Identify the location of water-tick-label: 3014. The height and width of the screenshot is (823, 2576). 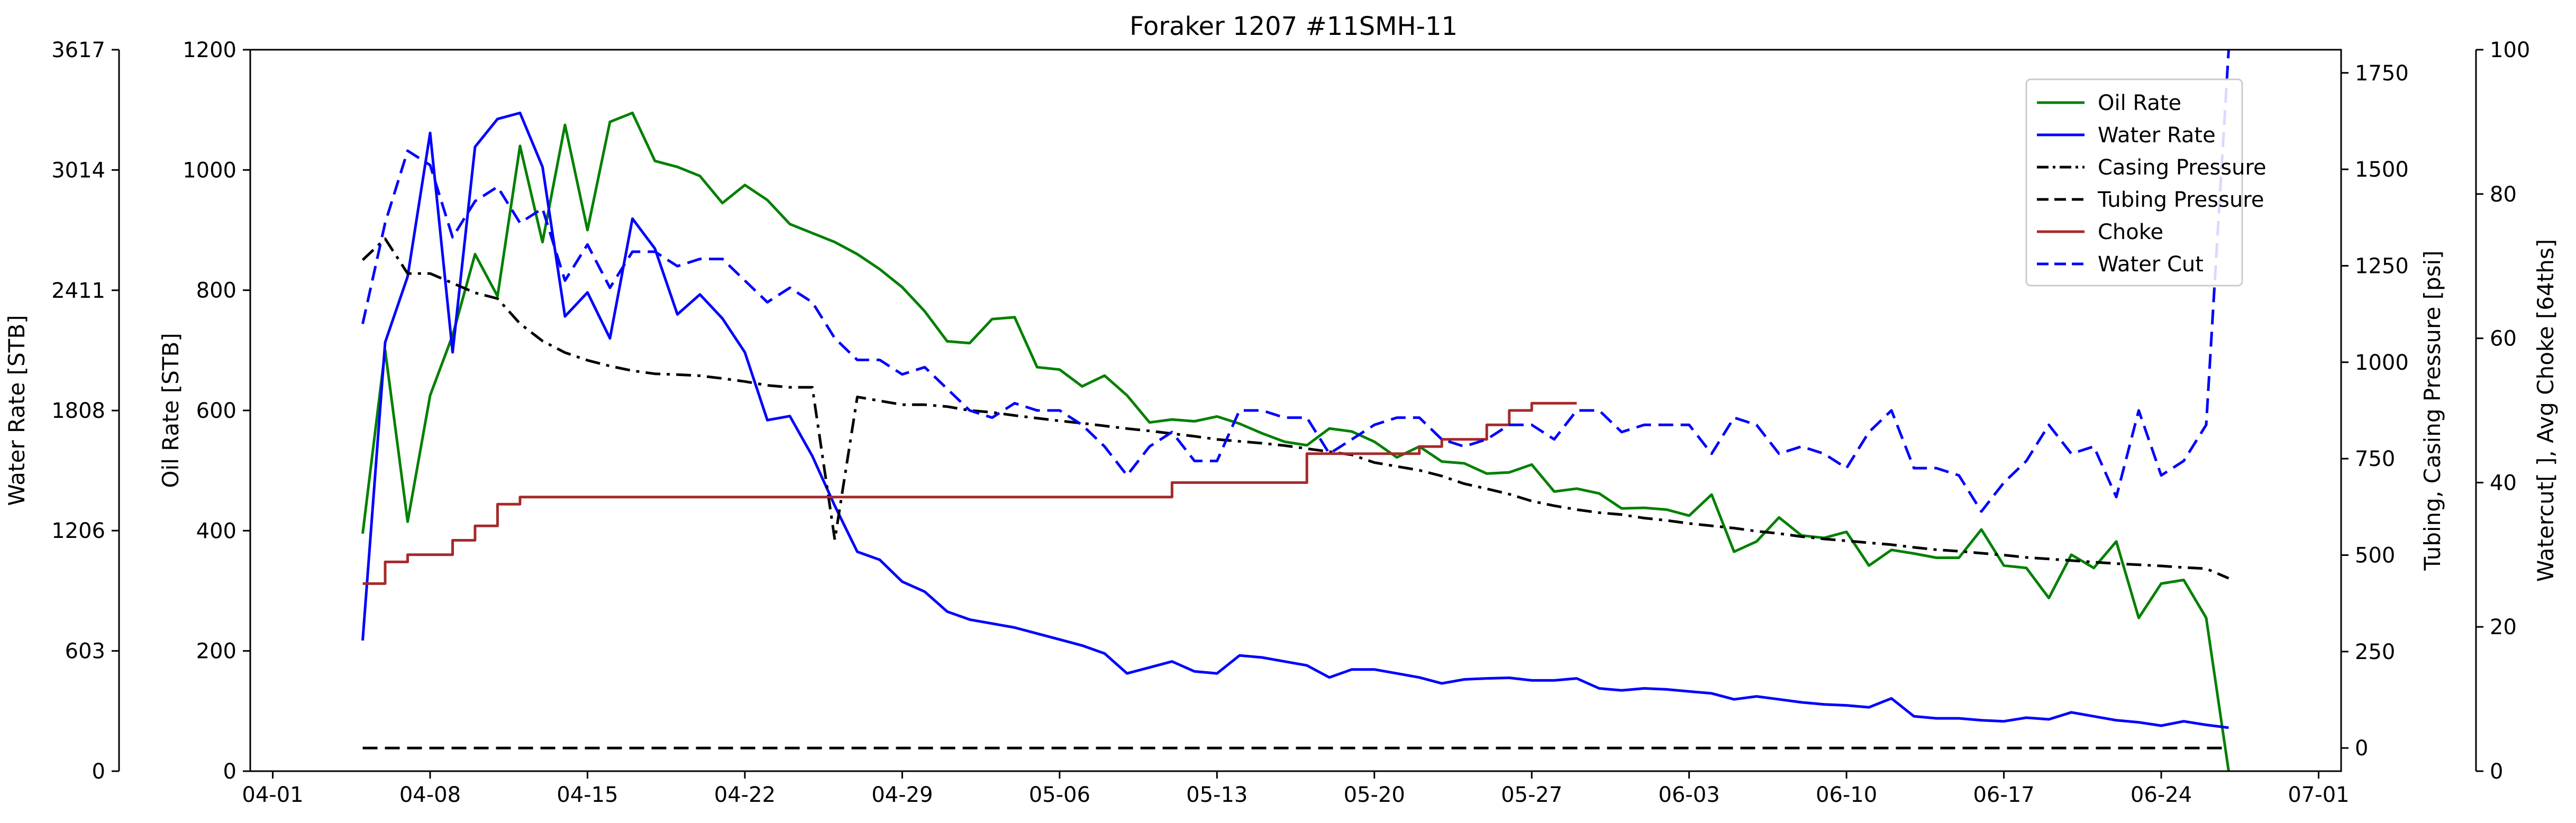
(78, 170).